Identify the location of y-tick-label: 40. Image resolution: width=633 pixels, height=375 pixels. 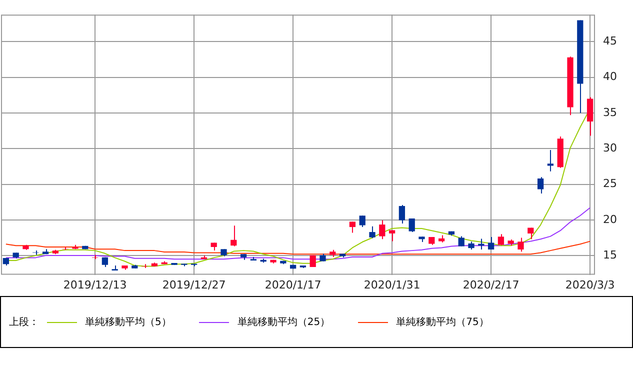
(610, 77).